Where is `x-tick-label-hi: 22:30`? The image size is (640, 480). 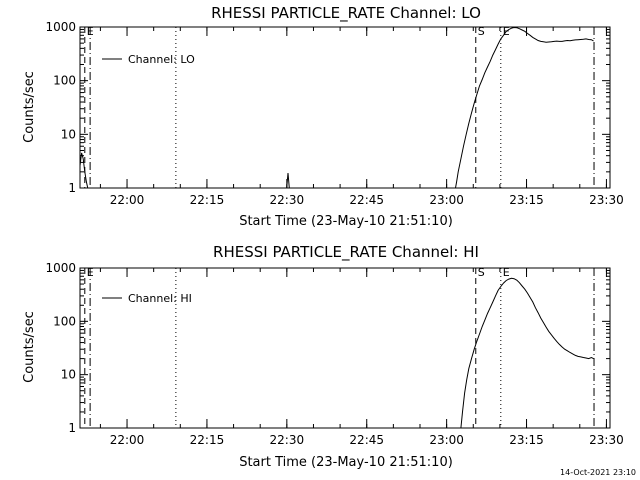 x-tick-label-hi: 22:30 is located at coordinates (287, 440).